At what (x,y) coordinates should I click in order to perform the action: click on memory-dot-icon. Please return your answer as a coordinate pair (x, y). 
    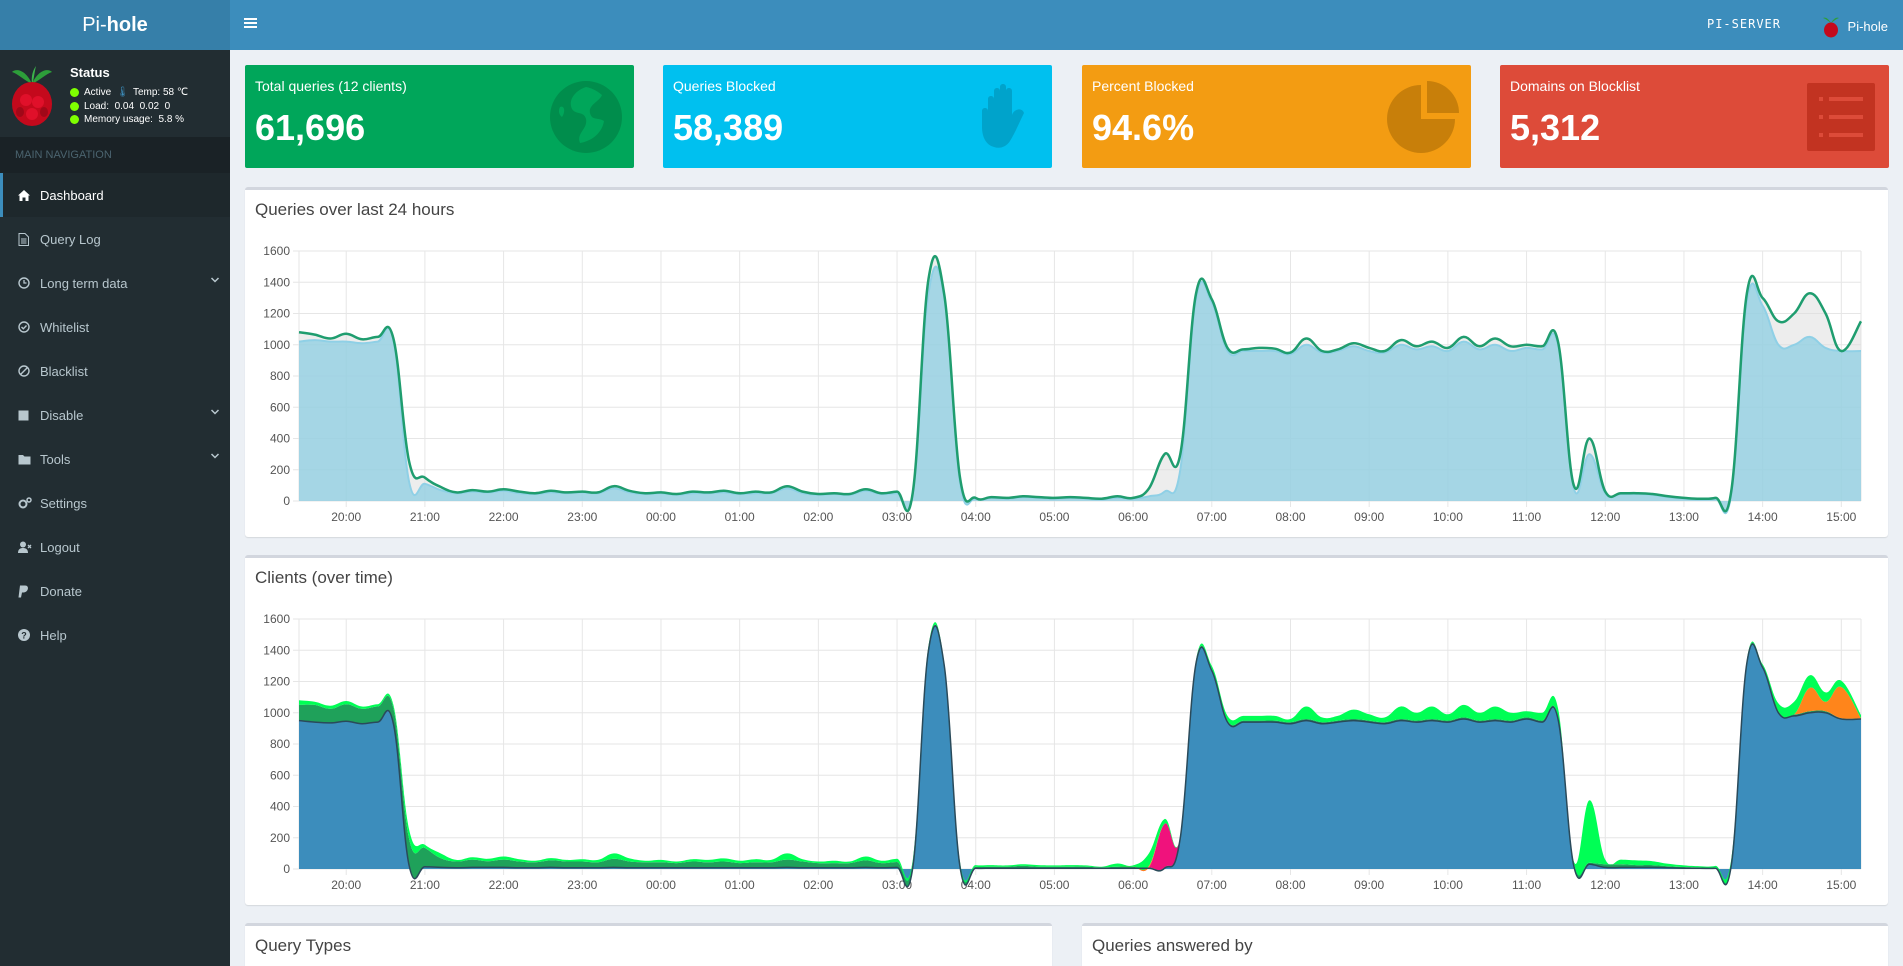
    Looking at the image, I should click on (74, 120).